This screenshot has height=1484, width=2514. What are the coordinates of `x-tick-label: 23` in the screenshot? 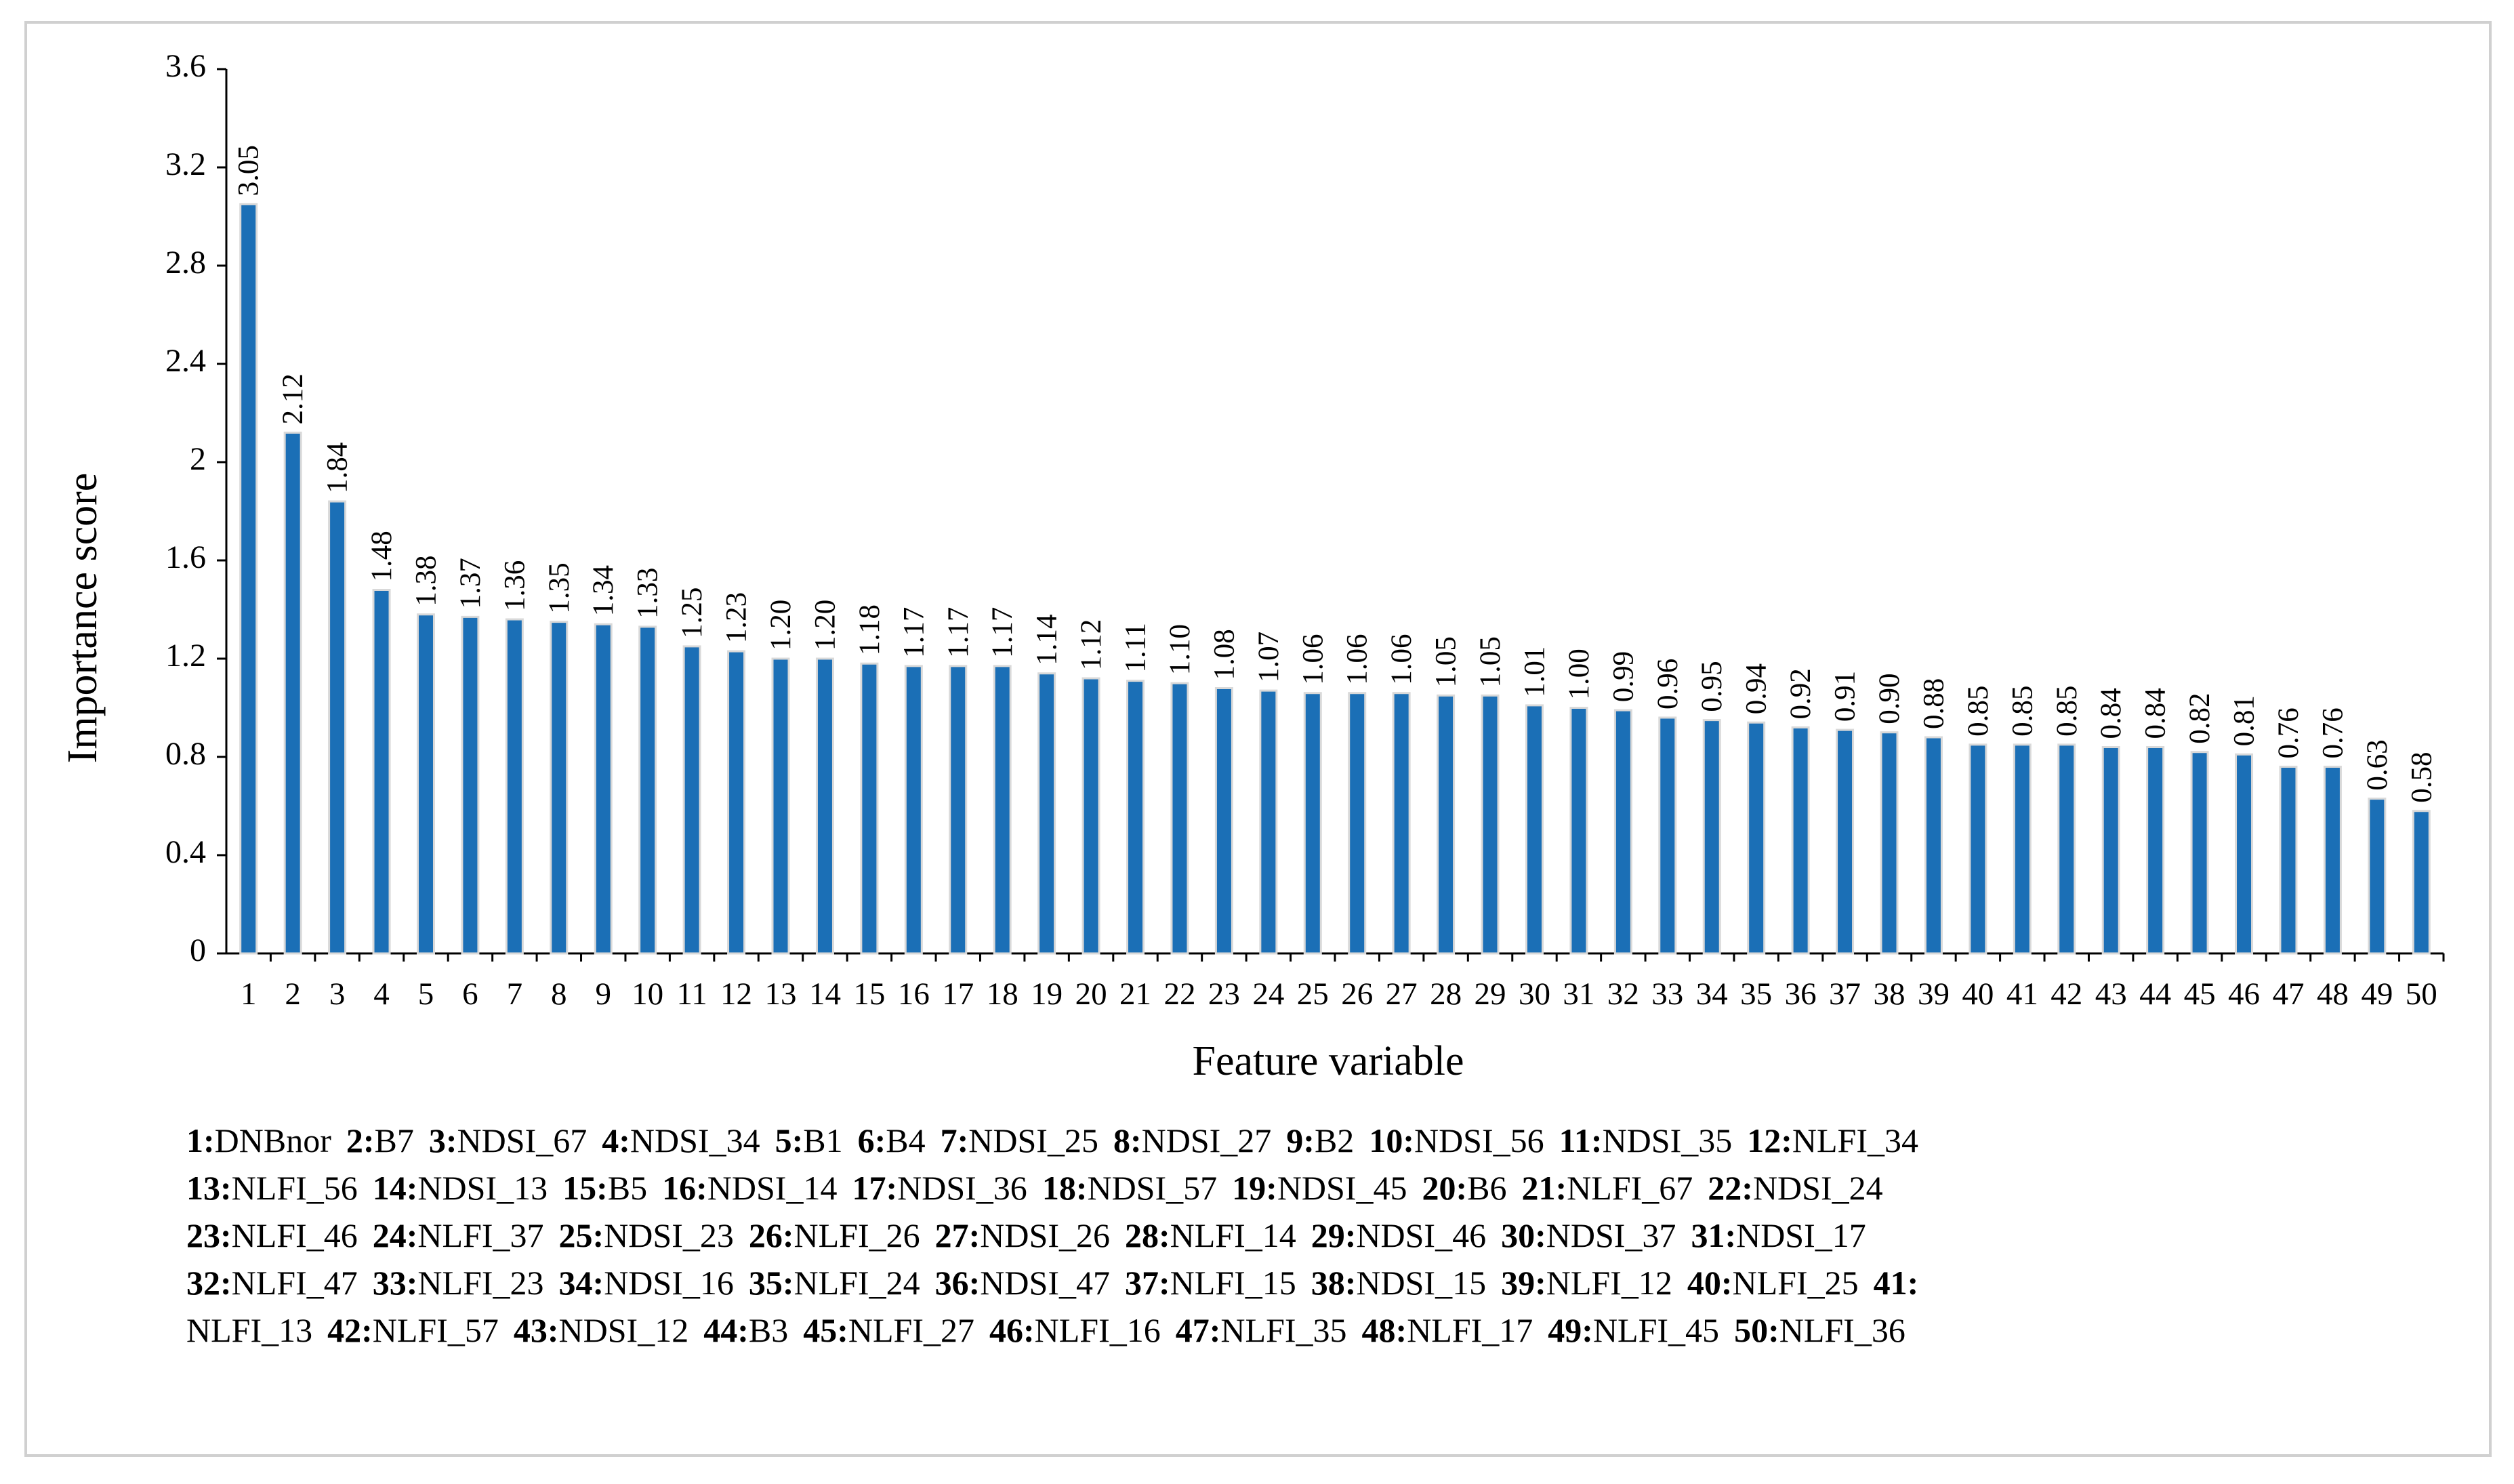 It's located at (1224, 994).